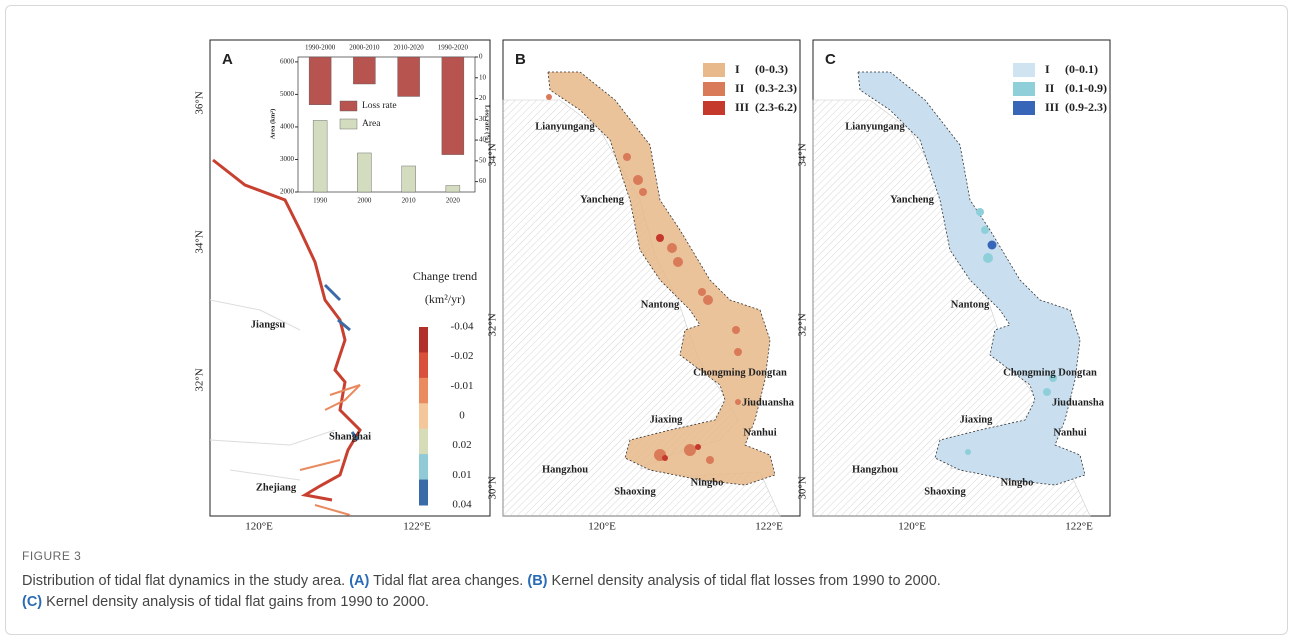 The width and height of the screenshot is (1293, 640). What do you see at coordinates (364, 201) in the screenshot?
I see `x-tick-label: 2000` at bounding box center [364, 201].